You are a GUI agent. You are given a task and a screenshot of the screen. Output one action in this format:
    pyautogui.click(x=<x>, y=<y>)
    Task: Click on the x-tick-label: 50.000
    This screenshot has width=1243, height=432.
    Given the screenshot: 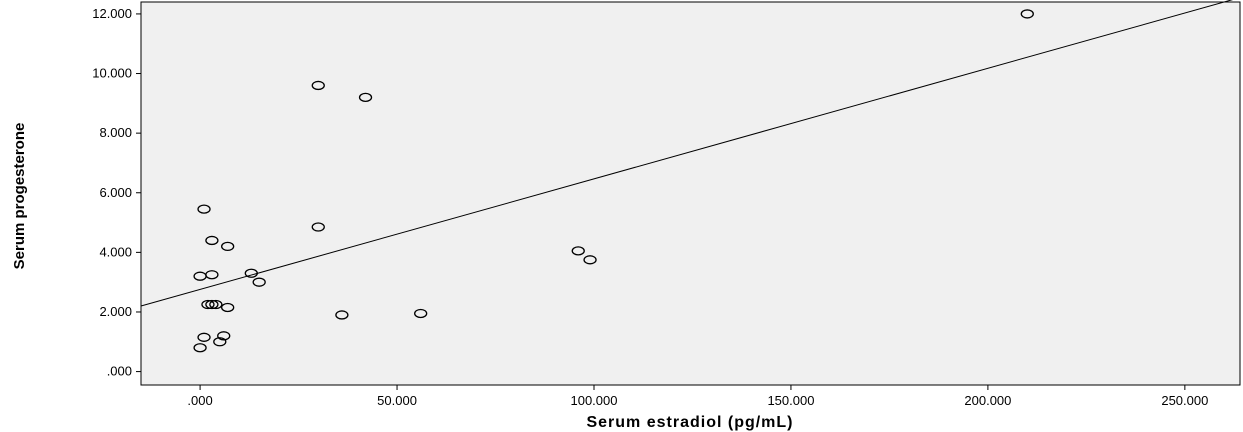 What is the action you would take?
    pyautogui.click(x=397, y=400)
    